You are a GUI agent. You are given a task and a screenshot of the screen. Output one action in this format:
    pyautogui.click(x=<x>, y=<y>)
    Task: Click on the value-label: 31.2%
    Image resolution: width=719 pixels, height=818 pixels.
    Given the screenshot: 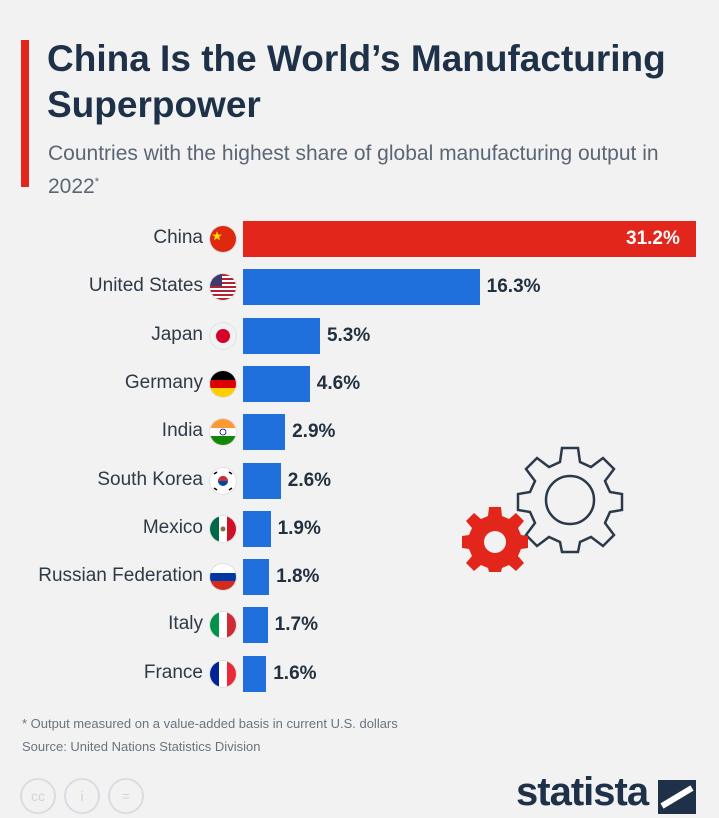 What is the action you would take?
    pyautogui.click(x=653, y=238)
    